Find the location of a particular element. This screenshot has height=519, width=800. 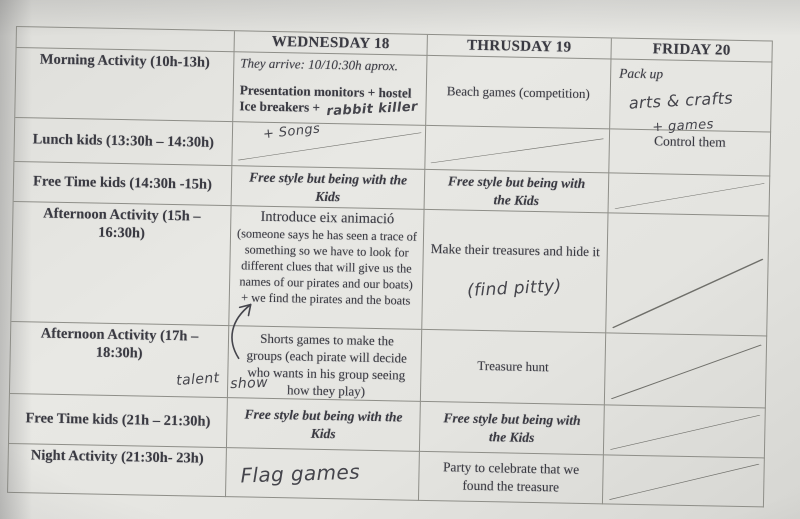

row-label-afternoon-activity-1: Afternoon Activity (15h – 16:30h) is located at coordinates (121, 264).